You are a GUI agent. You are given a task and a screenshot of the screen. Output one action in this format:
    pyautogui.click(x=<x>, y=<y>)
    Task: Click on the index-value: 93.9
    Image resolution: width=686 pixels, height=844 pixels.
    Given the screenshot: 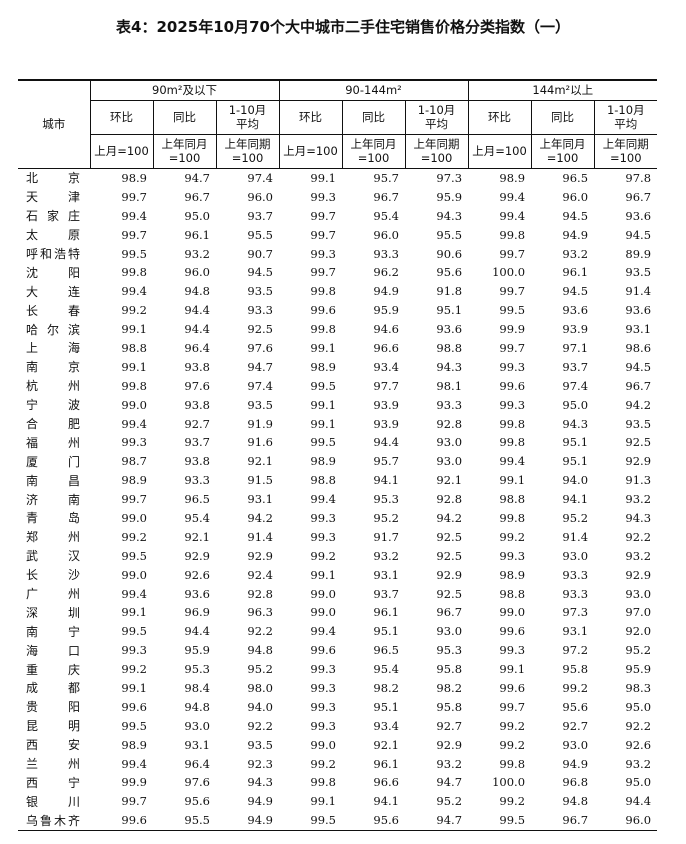 What is the action you would take?
    pyautogui.click(x=386, y=404)
    